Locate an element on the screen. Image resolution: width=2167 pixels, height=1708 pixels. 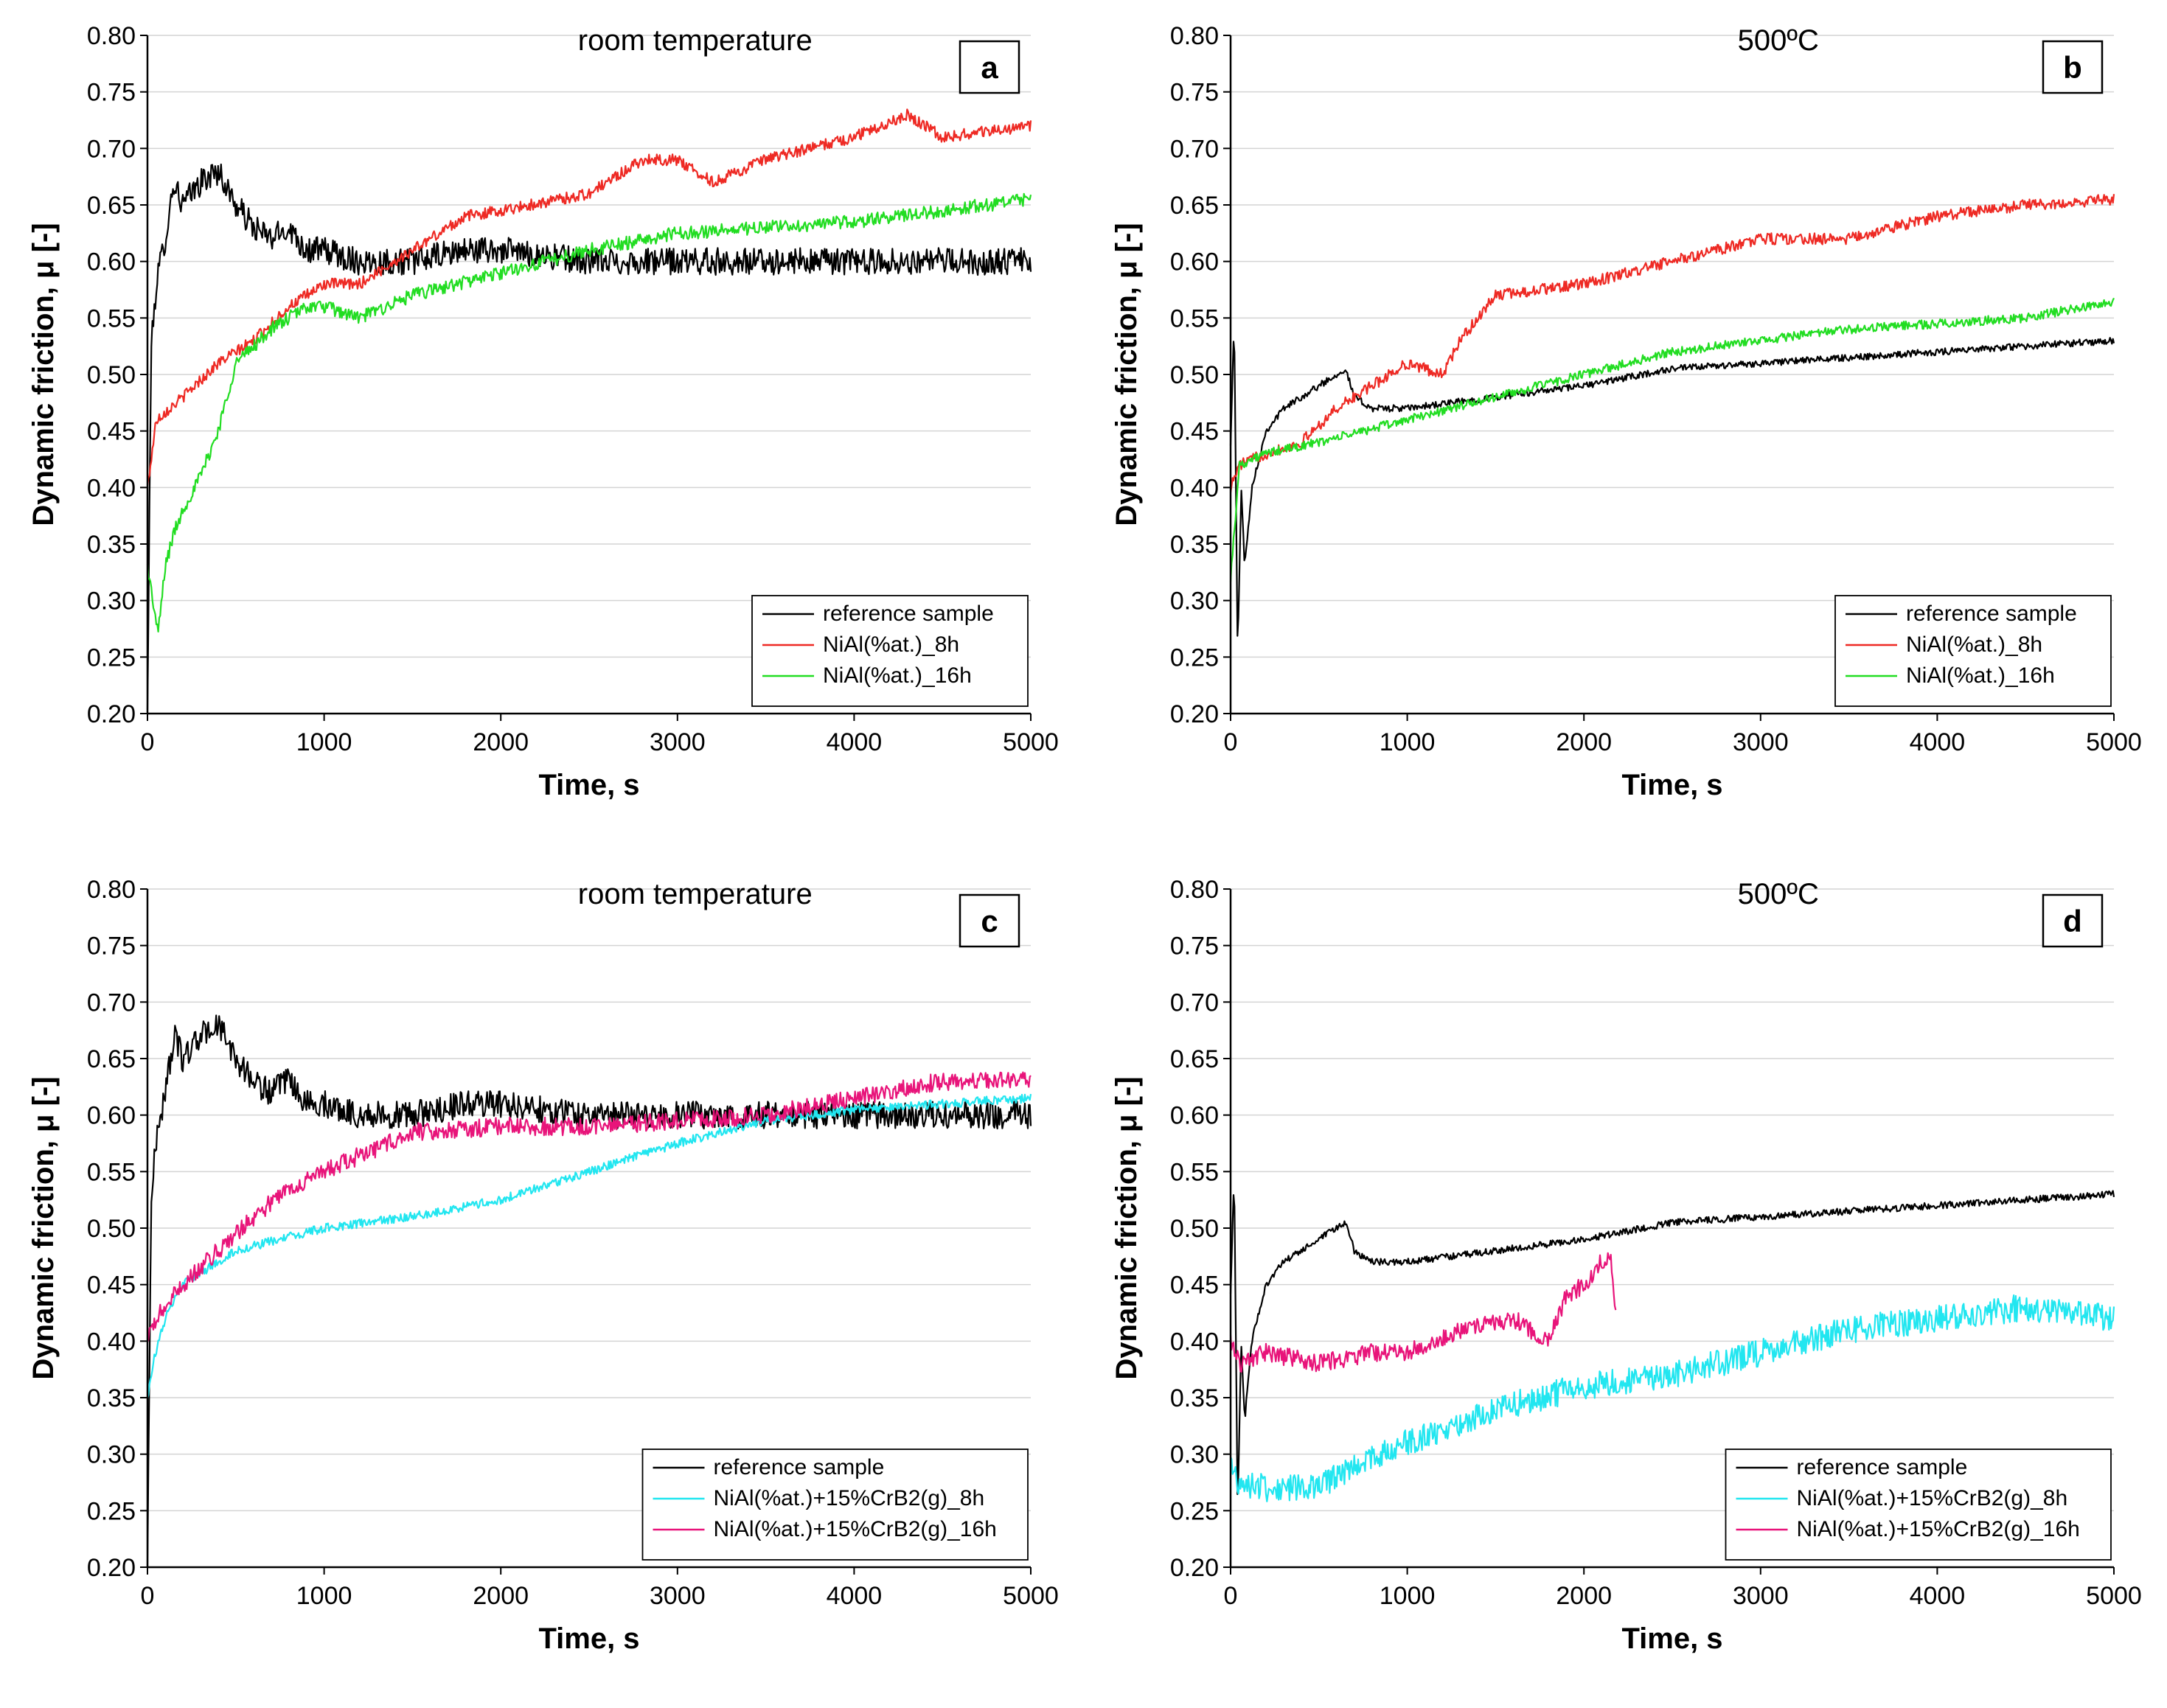
y-tick-label: 0.25 is located at coordinates (1194, 658).